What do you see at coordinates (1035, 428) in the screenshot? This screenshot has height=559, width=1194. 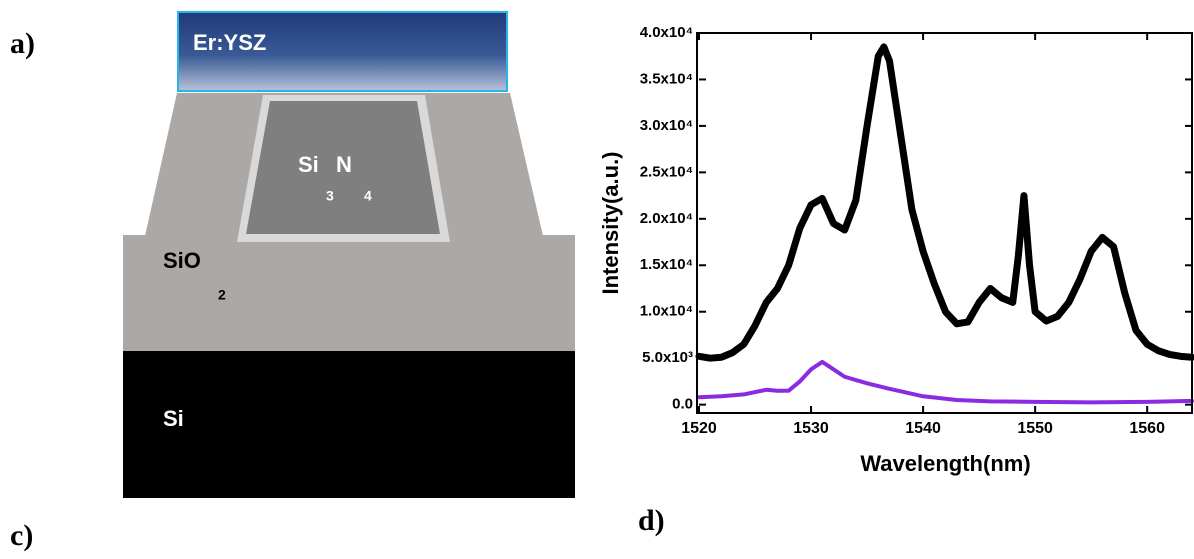 I see `x-tick-label: 1550` at bounding box center [1035, 428].